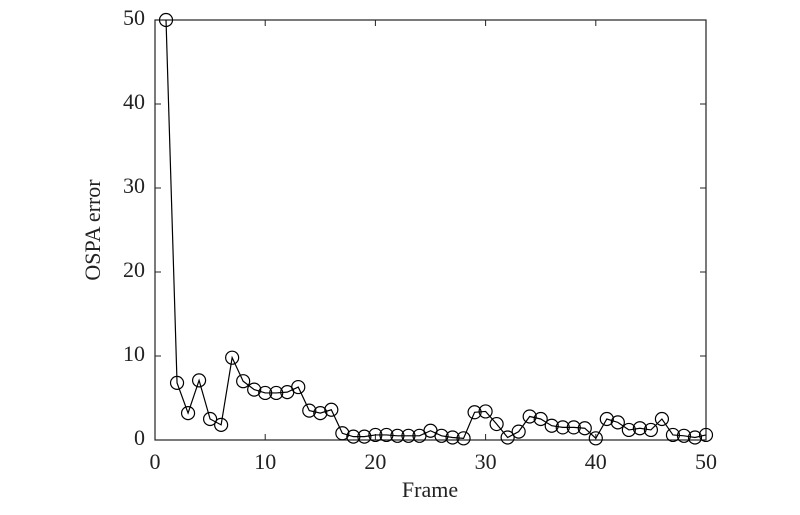 Image resolution: width=800 pixels, height=515 pixels. Describe the element at coordinates (134, 17) in the screenshot. I see `y-tick-label: 50` at that location.